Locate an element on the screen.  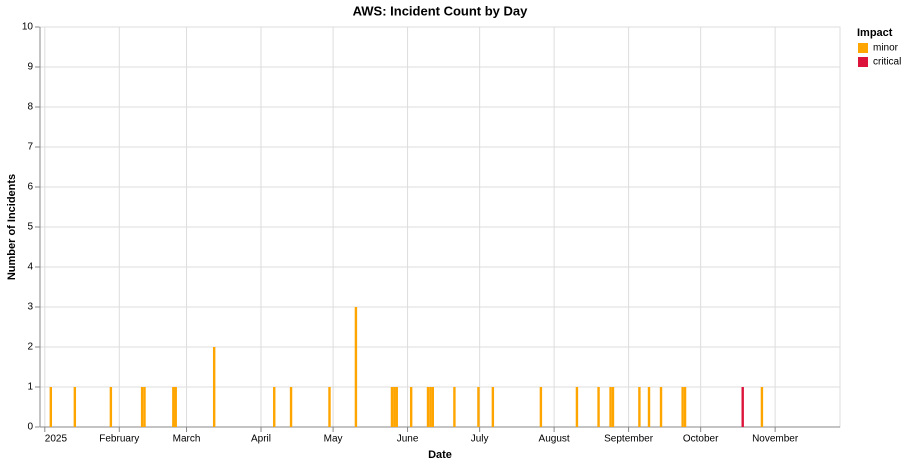
x-tick-label: 2025 is located at coordinates (56, 439).